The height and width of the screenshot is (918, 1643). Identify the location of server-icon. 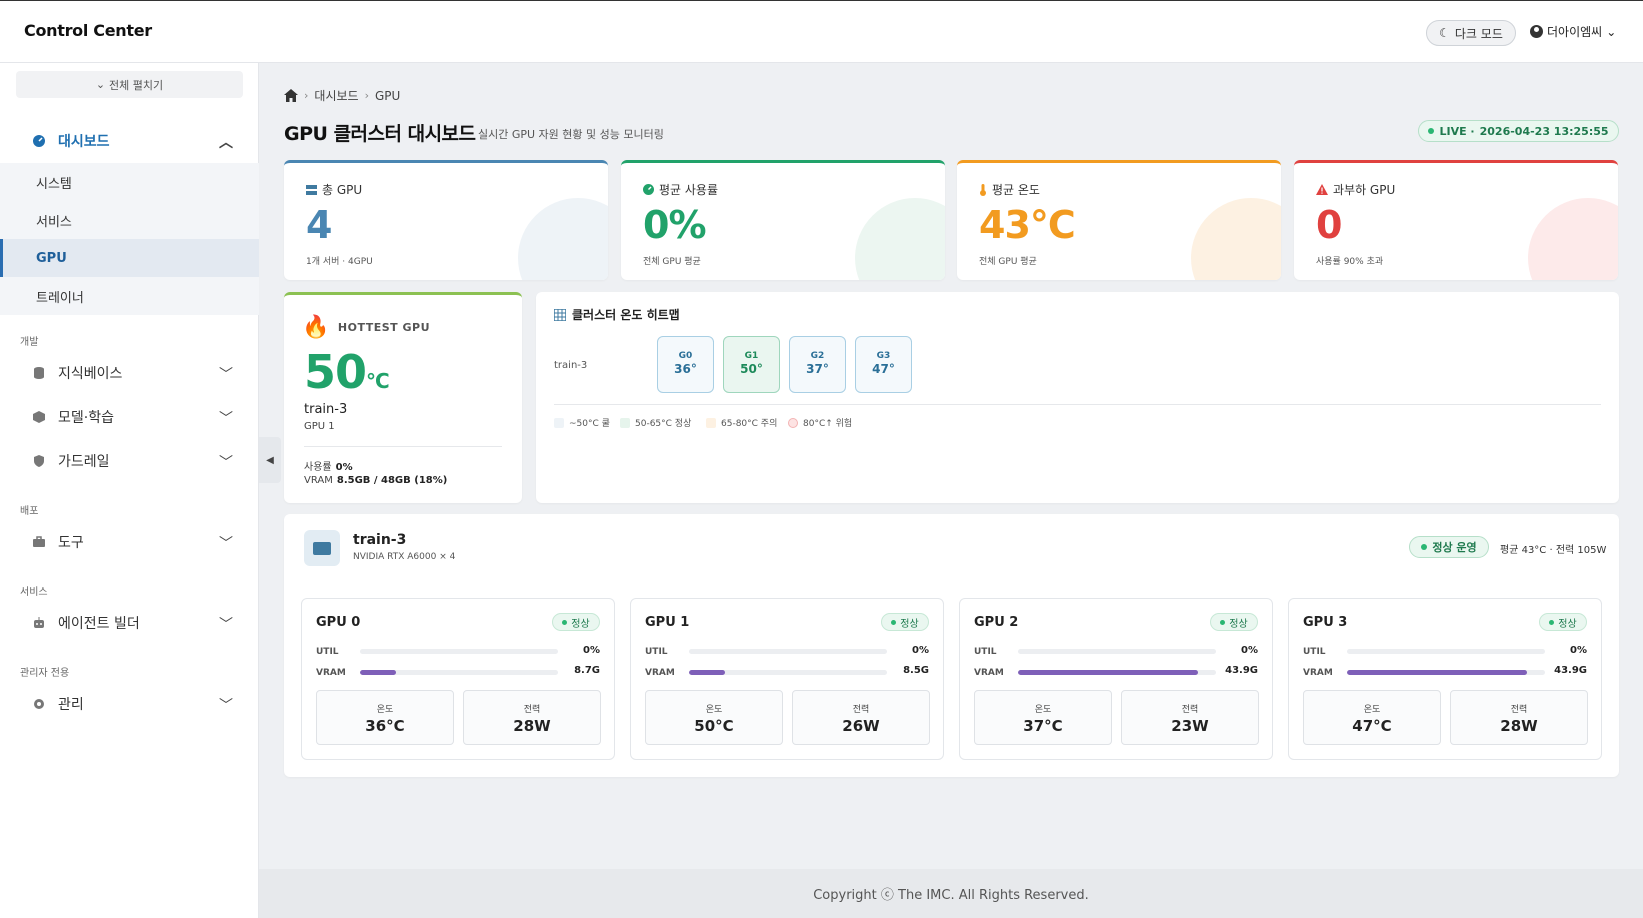
(311, 189).